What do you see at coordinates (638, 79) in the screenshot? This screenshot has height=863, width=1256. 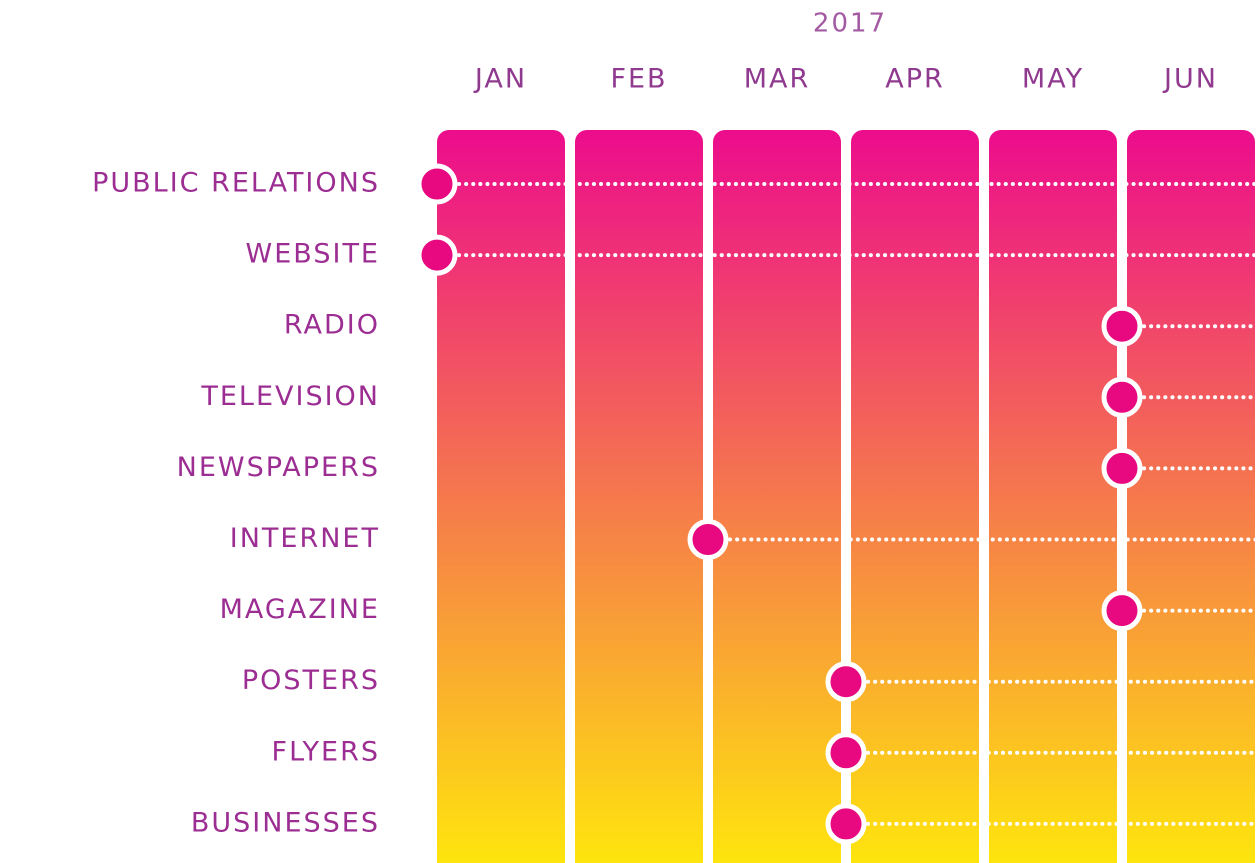 I see `month-label: FEB` at bounding box center [638, 79].